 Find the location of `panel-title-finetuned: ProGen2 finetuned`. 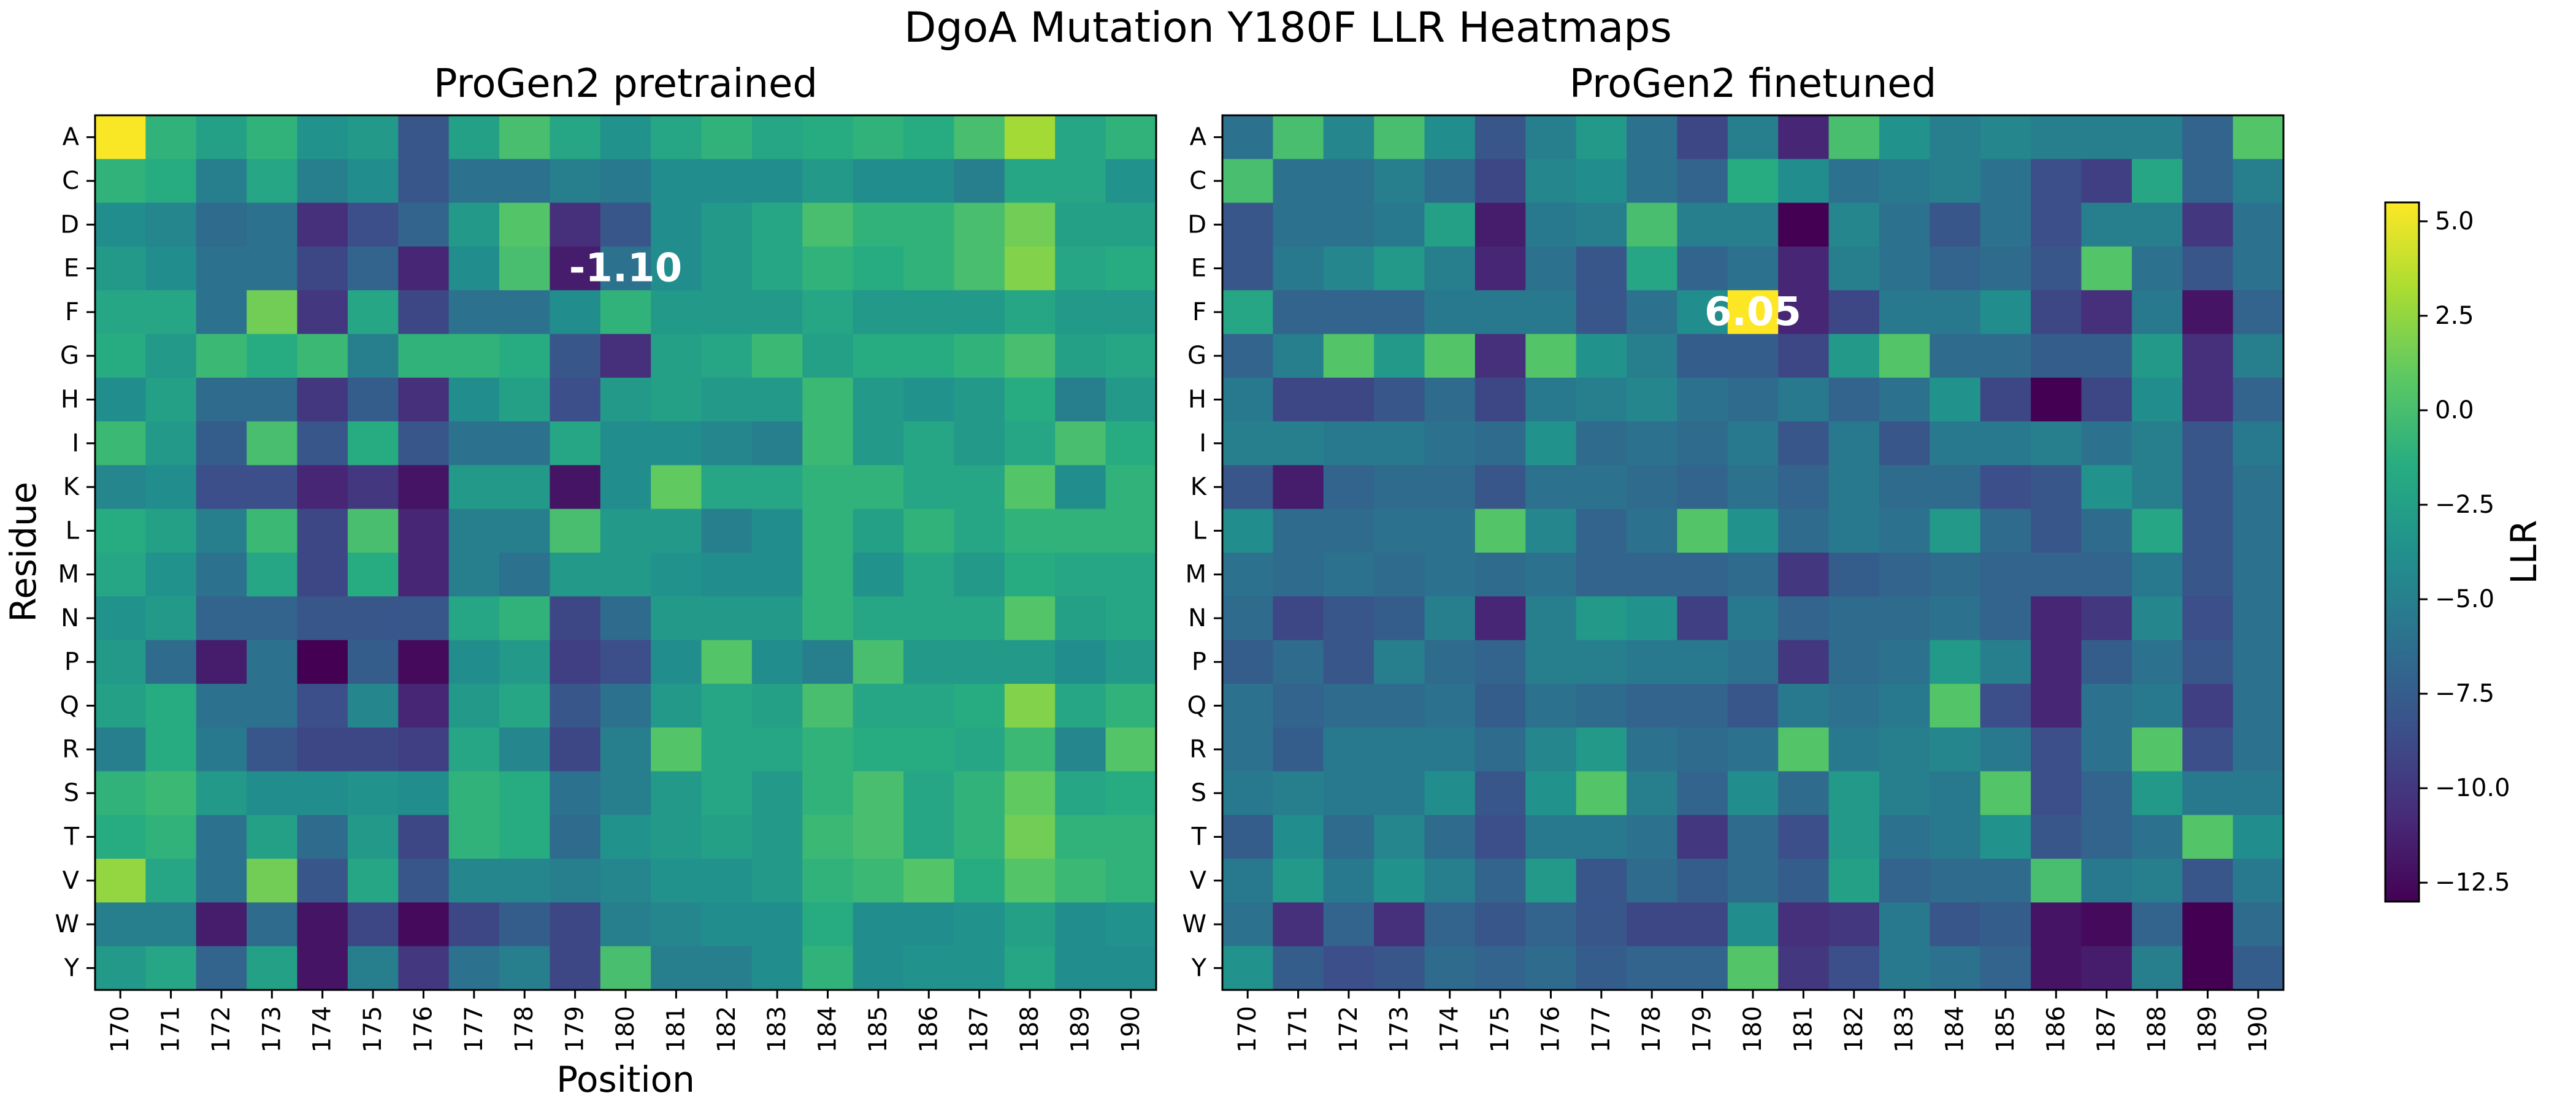

panel-title-finetuned: ProGen2 finetuned is located at coordinates (1753, 84).